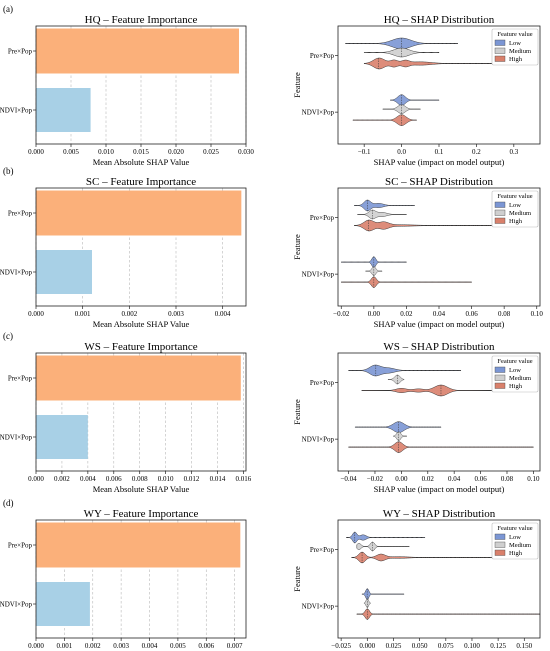 This screenshot has height=651, width=550. What do you see at coordinates (374, 314) in the screenshot?
I see `x-tick-label: 0.00` at bounding box center [374, 314].